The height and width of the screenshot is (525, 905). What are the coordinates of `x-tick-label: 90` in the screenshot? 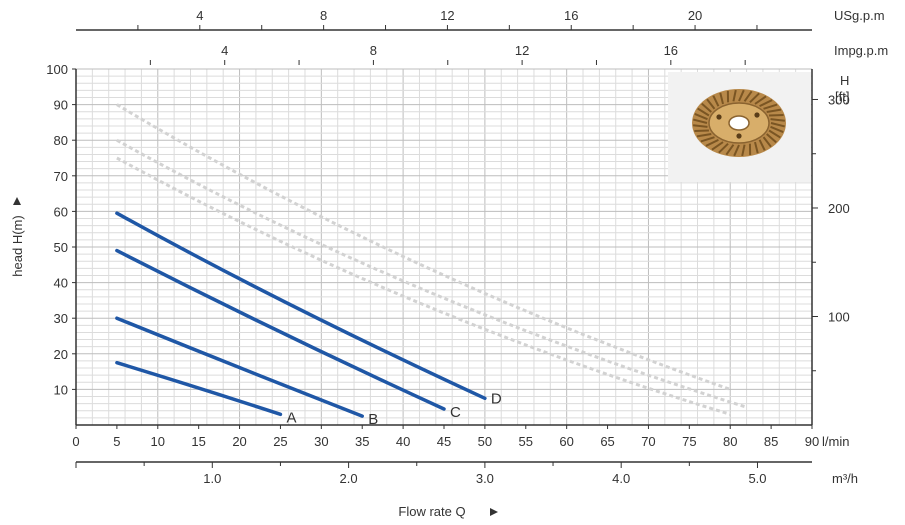 It's located at (812, 441).